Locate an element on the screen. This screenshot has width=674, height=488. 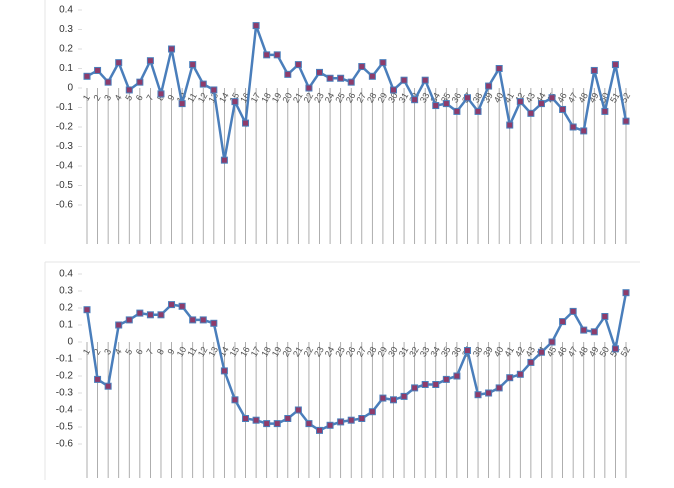
x-tick-label: 25 is located at coordinates (340, 352).